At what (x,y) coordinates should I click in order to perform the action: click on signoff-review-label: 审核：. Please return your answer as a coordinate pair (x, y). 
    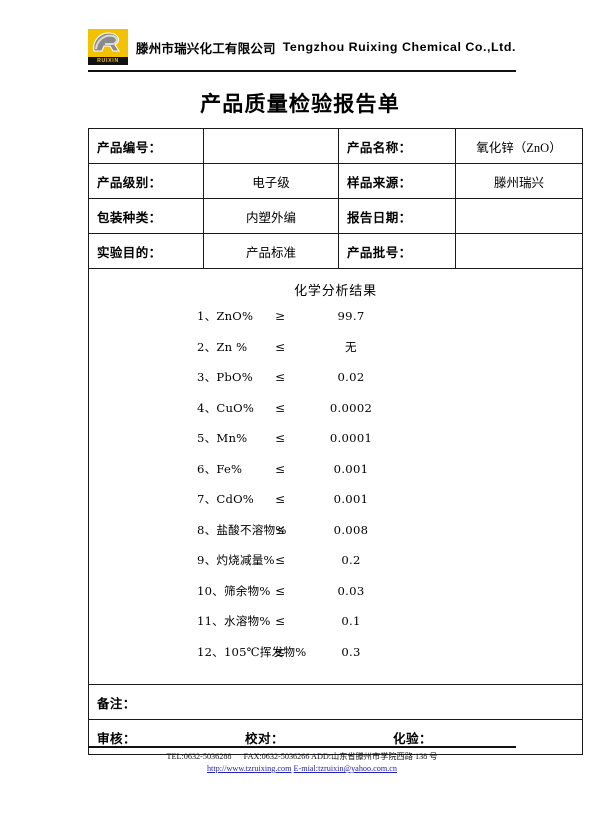
    Looking at the image, I should click on (116, 738).